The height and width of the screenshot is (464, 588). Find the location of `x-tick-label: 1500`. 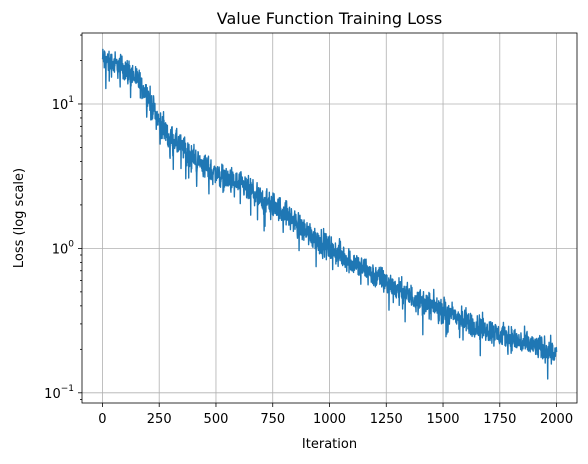

x-tick-label: 1500 is located at coordinates (442, 419).